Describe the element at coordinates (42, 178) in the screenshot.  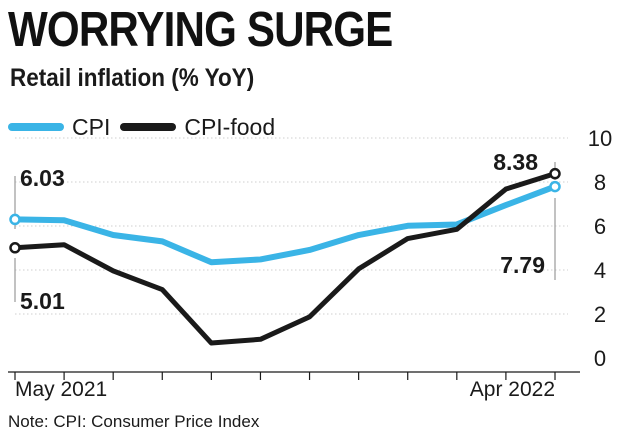
I see `data-label: 6.03` at that location.